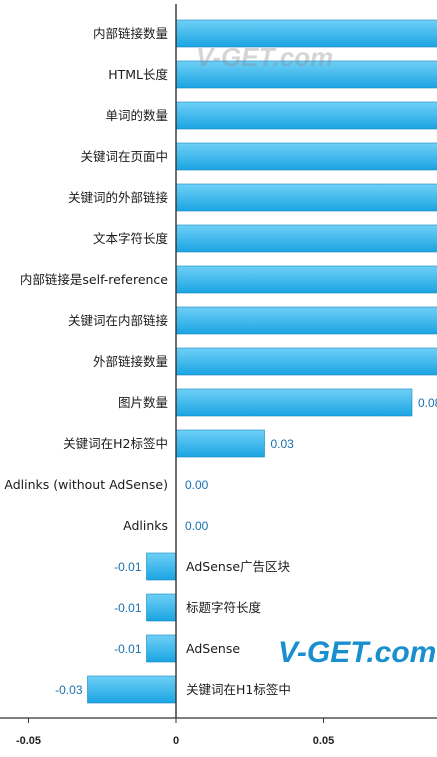 The image size is (437, 757). I want to click on category-label-0: 内部链接数量, so click(130, 33).